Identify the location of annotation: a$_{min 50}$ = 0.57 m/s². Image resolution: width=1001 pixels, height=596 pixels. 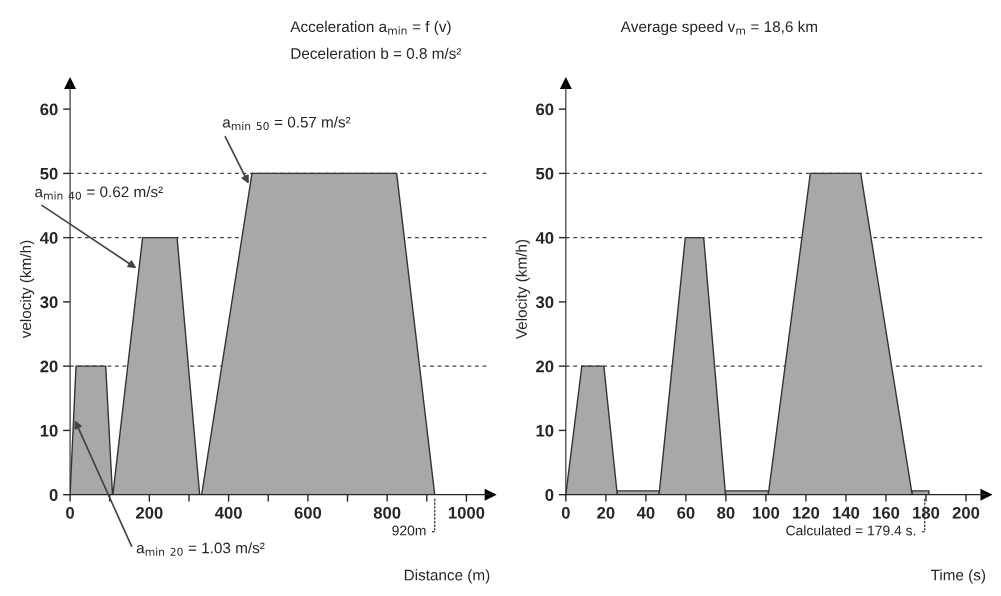
(286, 123).